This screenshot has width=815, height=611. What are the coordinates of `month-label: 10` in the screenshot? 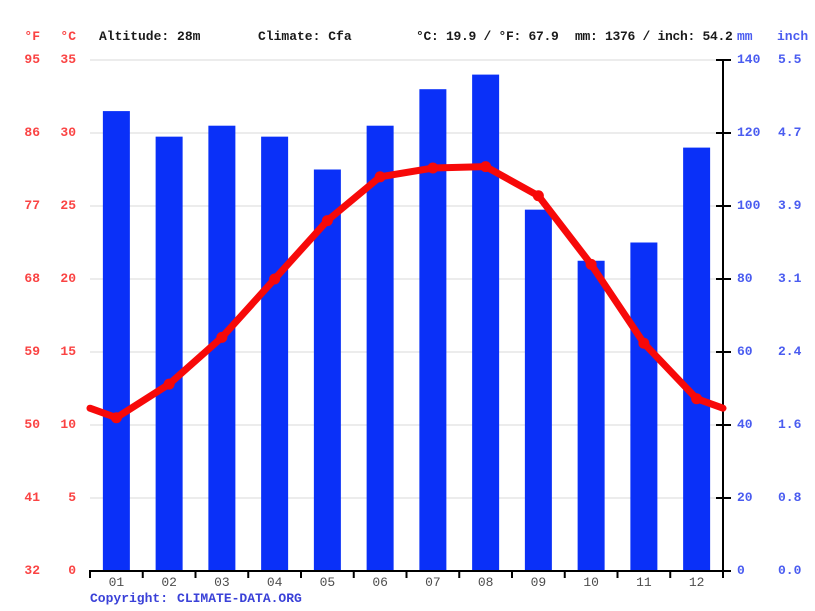 It's located at (591, 582).